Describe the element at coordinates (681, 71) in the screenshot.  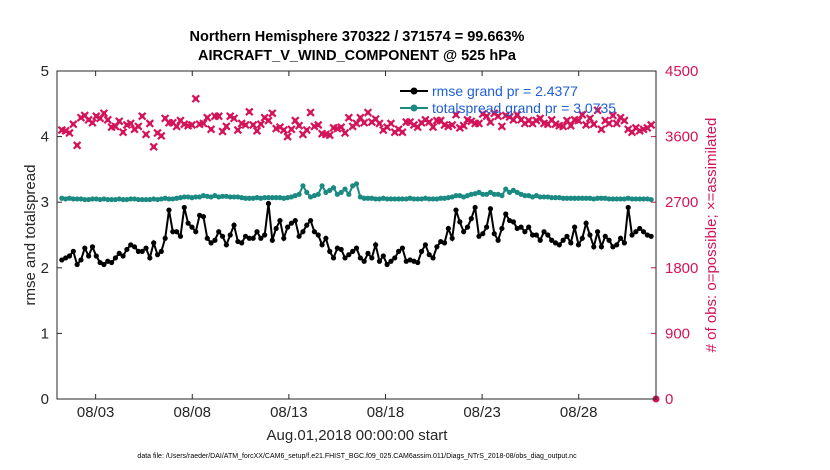
I see `y2-tick-label: 4500` at that location.